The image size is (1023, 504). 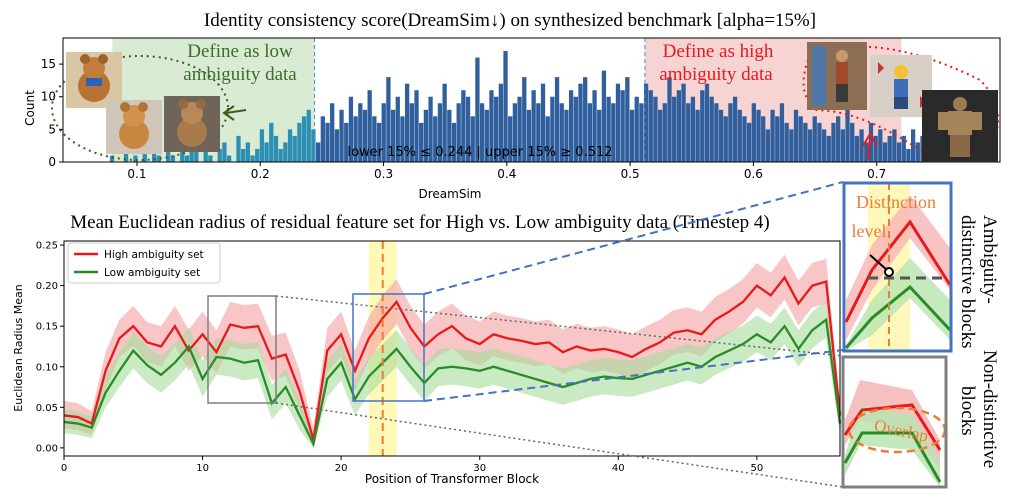 What do you see at coordinates (869, 150) in the screenshot?
I see `high-arrow` at bounding box center [869, 150].